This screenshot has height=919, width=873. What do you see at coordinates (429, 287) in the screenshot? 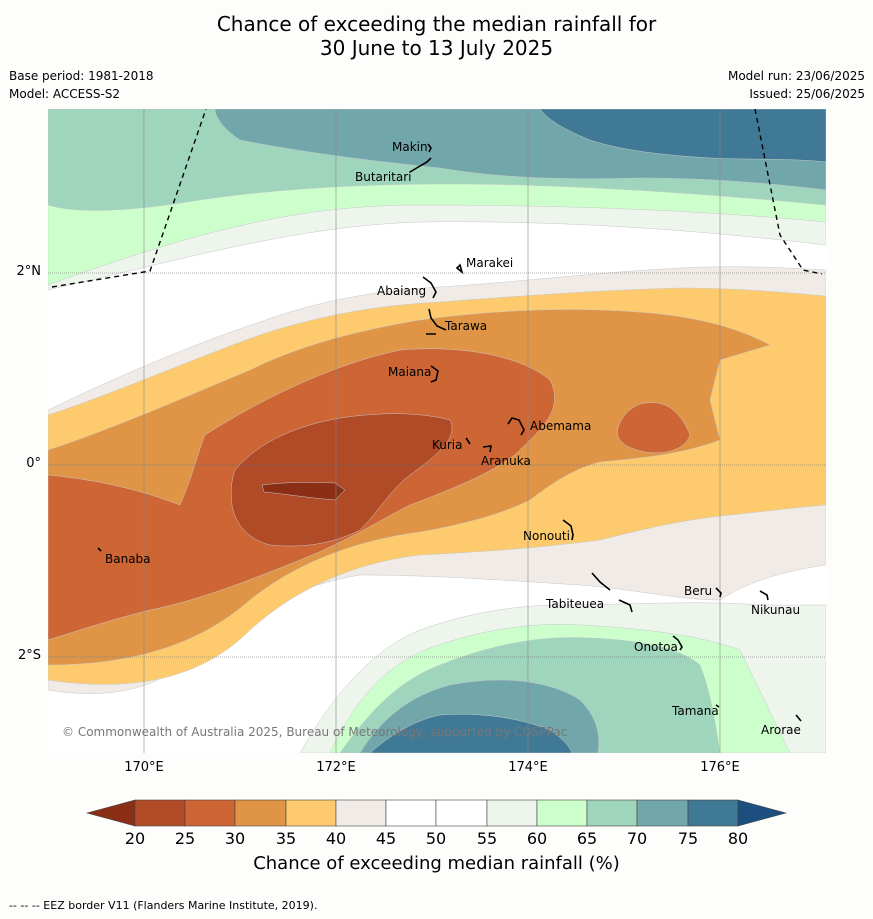
I see `island-abaiang` at bounding box center [429, 287].